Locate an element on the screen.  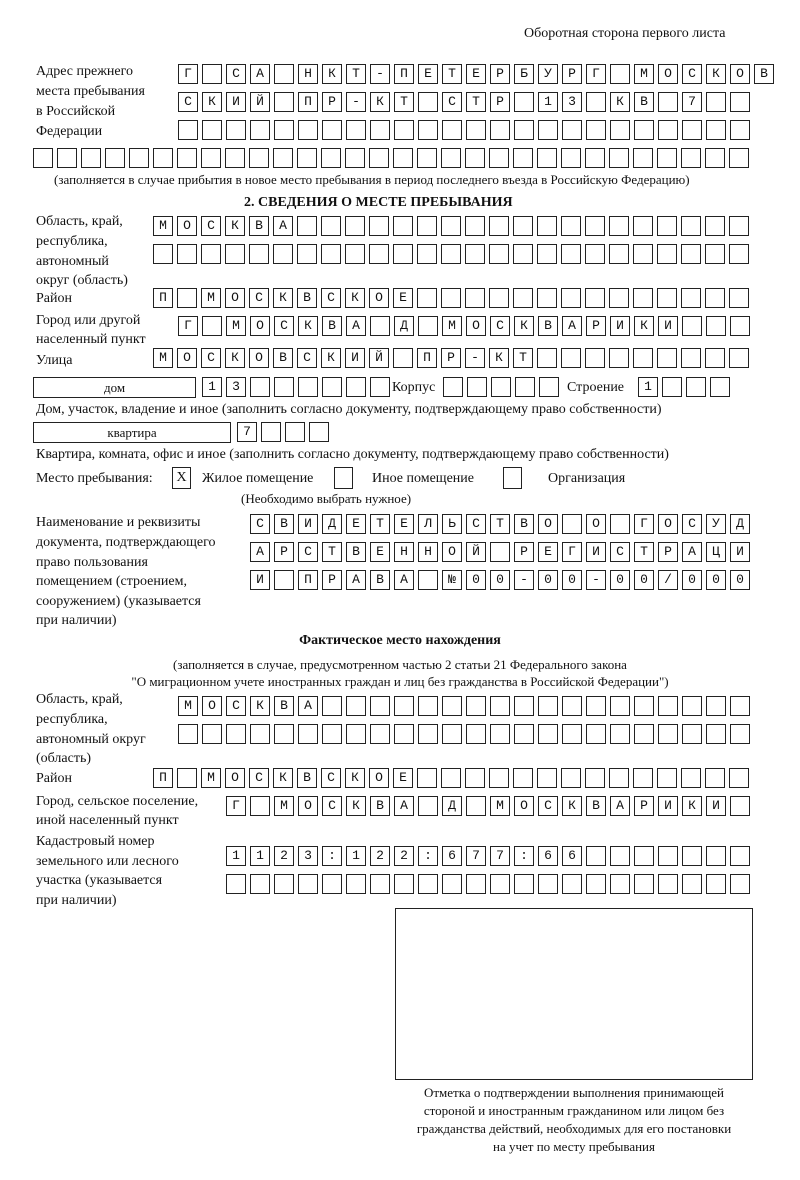
flat-number-row: 7 is located at coordinates (283, 432).